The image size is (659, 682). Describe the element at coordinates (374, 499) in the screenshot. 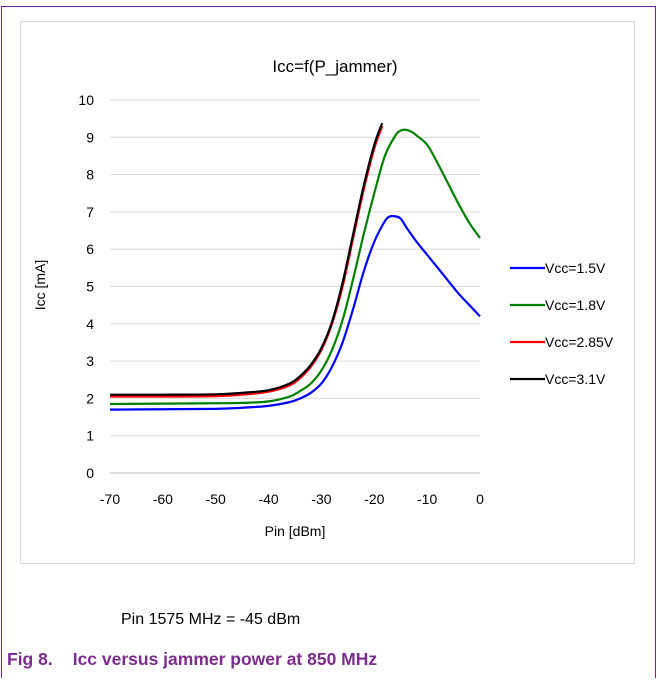

I see `x-tick-label: -20` at that location.